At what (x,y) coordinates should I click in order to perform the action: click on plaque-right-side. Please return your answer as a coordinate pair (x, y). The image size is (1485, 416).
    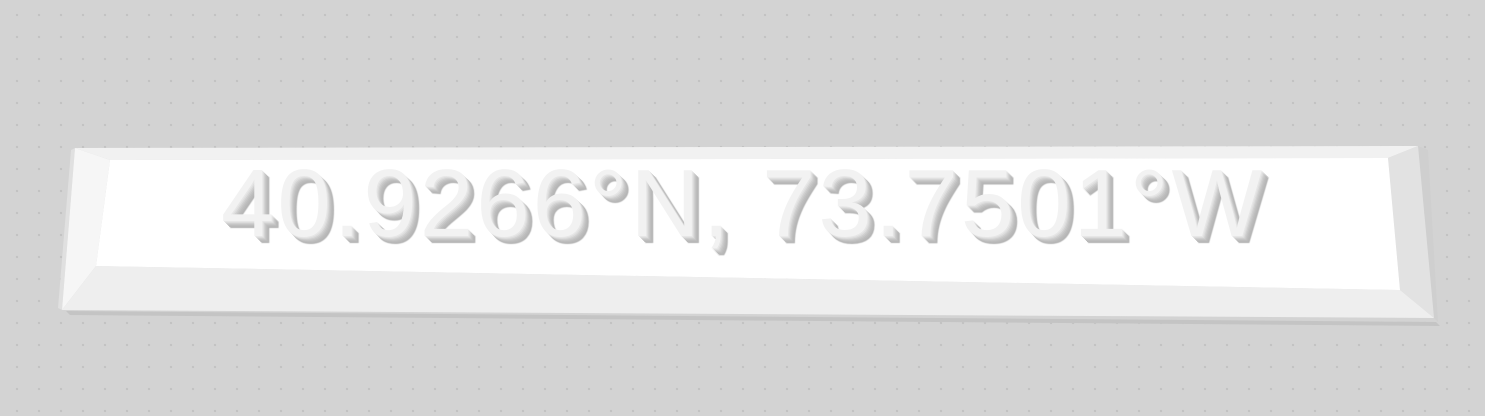
    Looking at the image, I should click on (1428, 234).